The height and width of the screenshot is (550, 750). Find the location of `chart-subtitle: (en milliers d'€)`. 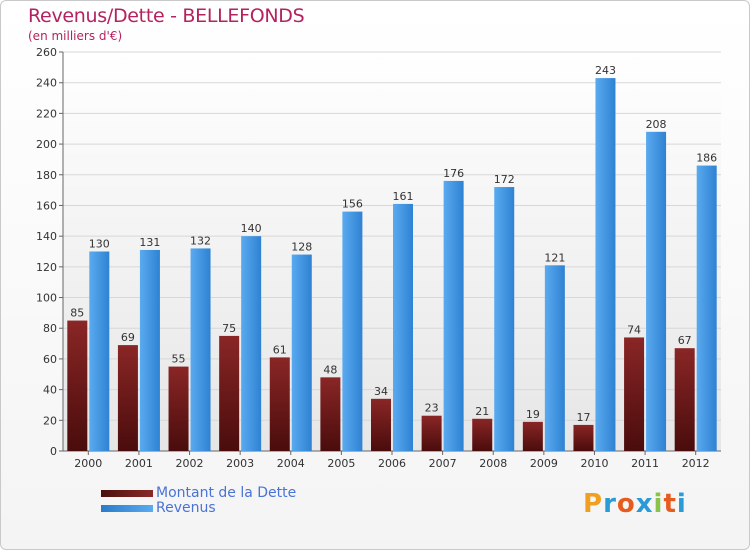

chart-subtitle: (en milliers d'€) is located at coordinates (75, 36).